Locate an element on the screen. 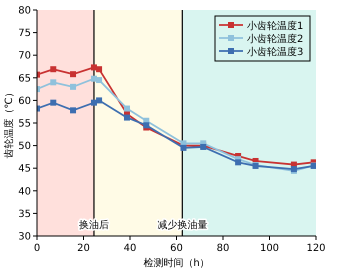 This screenshot has width=340, height=270. y-tick-label: 65 is located at coordinates (24, 78).